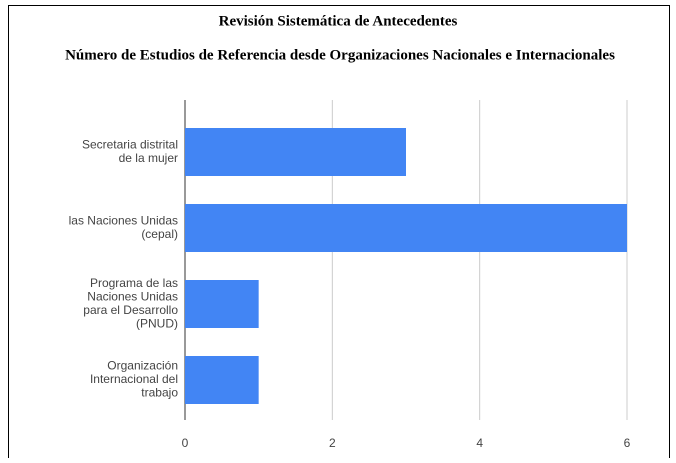 Image resolution: width=676 pixels, height=463 pixels. What do you see at coordinates (479, 443) in the screenshot?
I see `x-tick-label: 4` at bounding box center [479, 443].